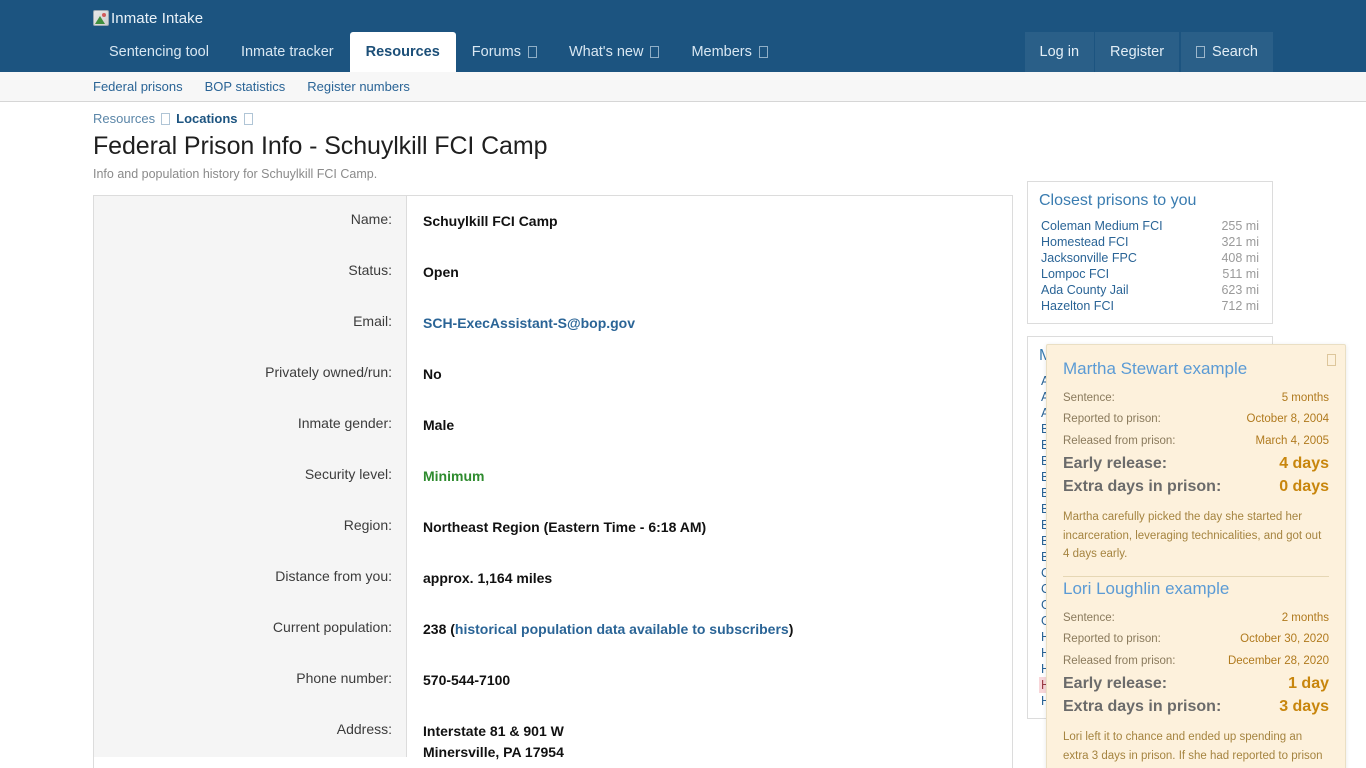  What do you see at coordinates (1150, 242) in the screenshot?
I see `list-item: Homestead FCI 321 mi` at bounding box center [1150, 242].